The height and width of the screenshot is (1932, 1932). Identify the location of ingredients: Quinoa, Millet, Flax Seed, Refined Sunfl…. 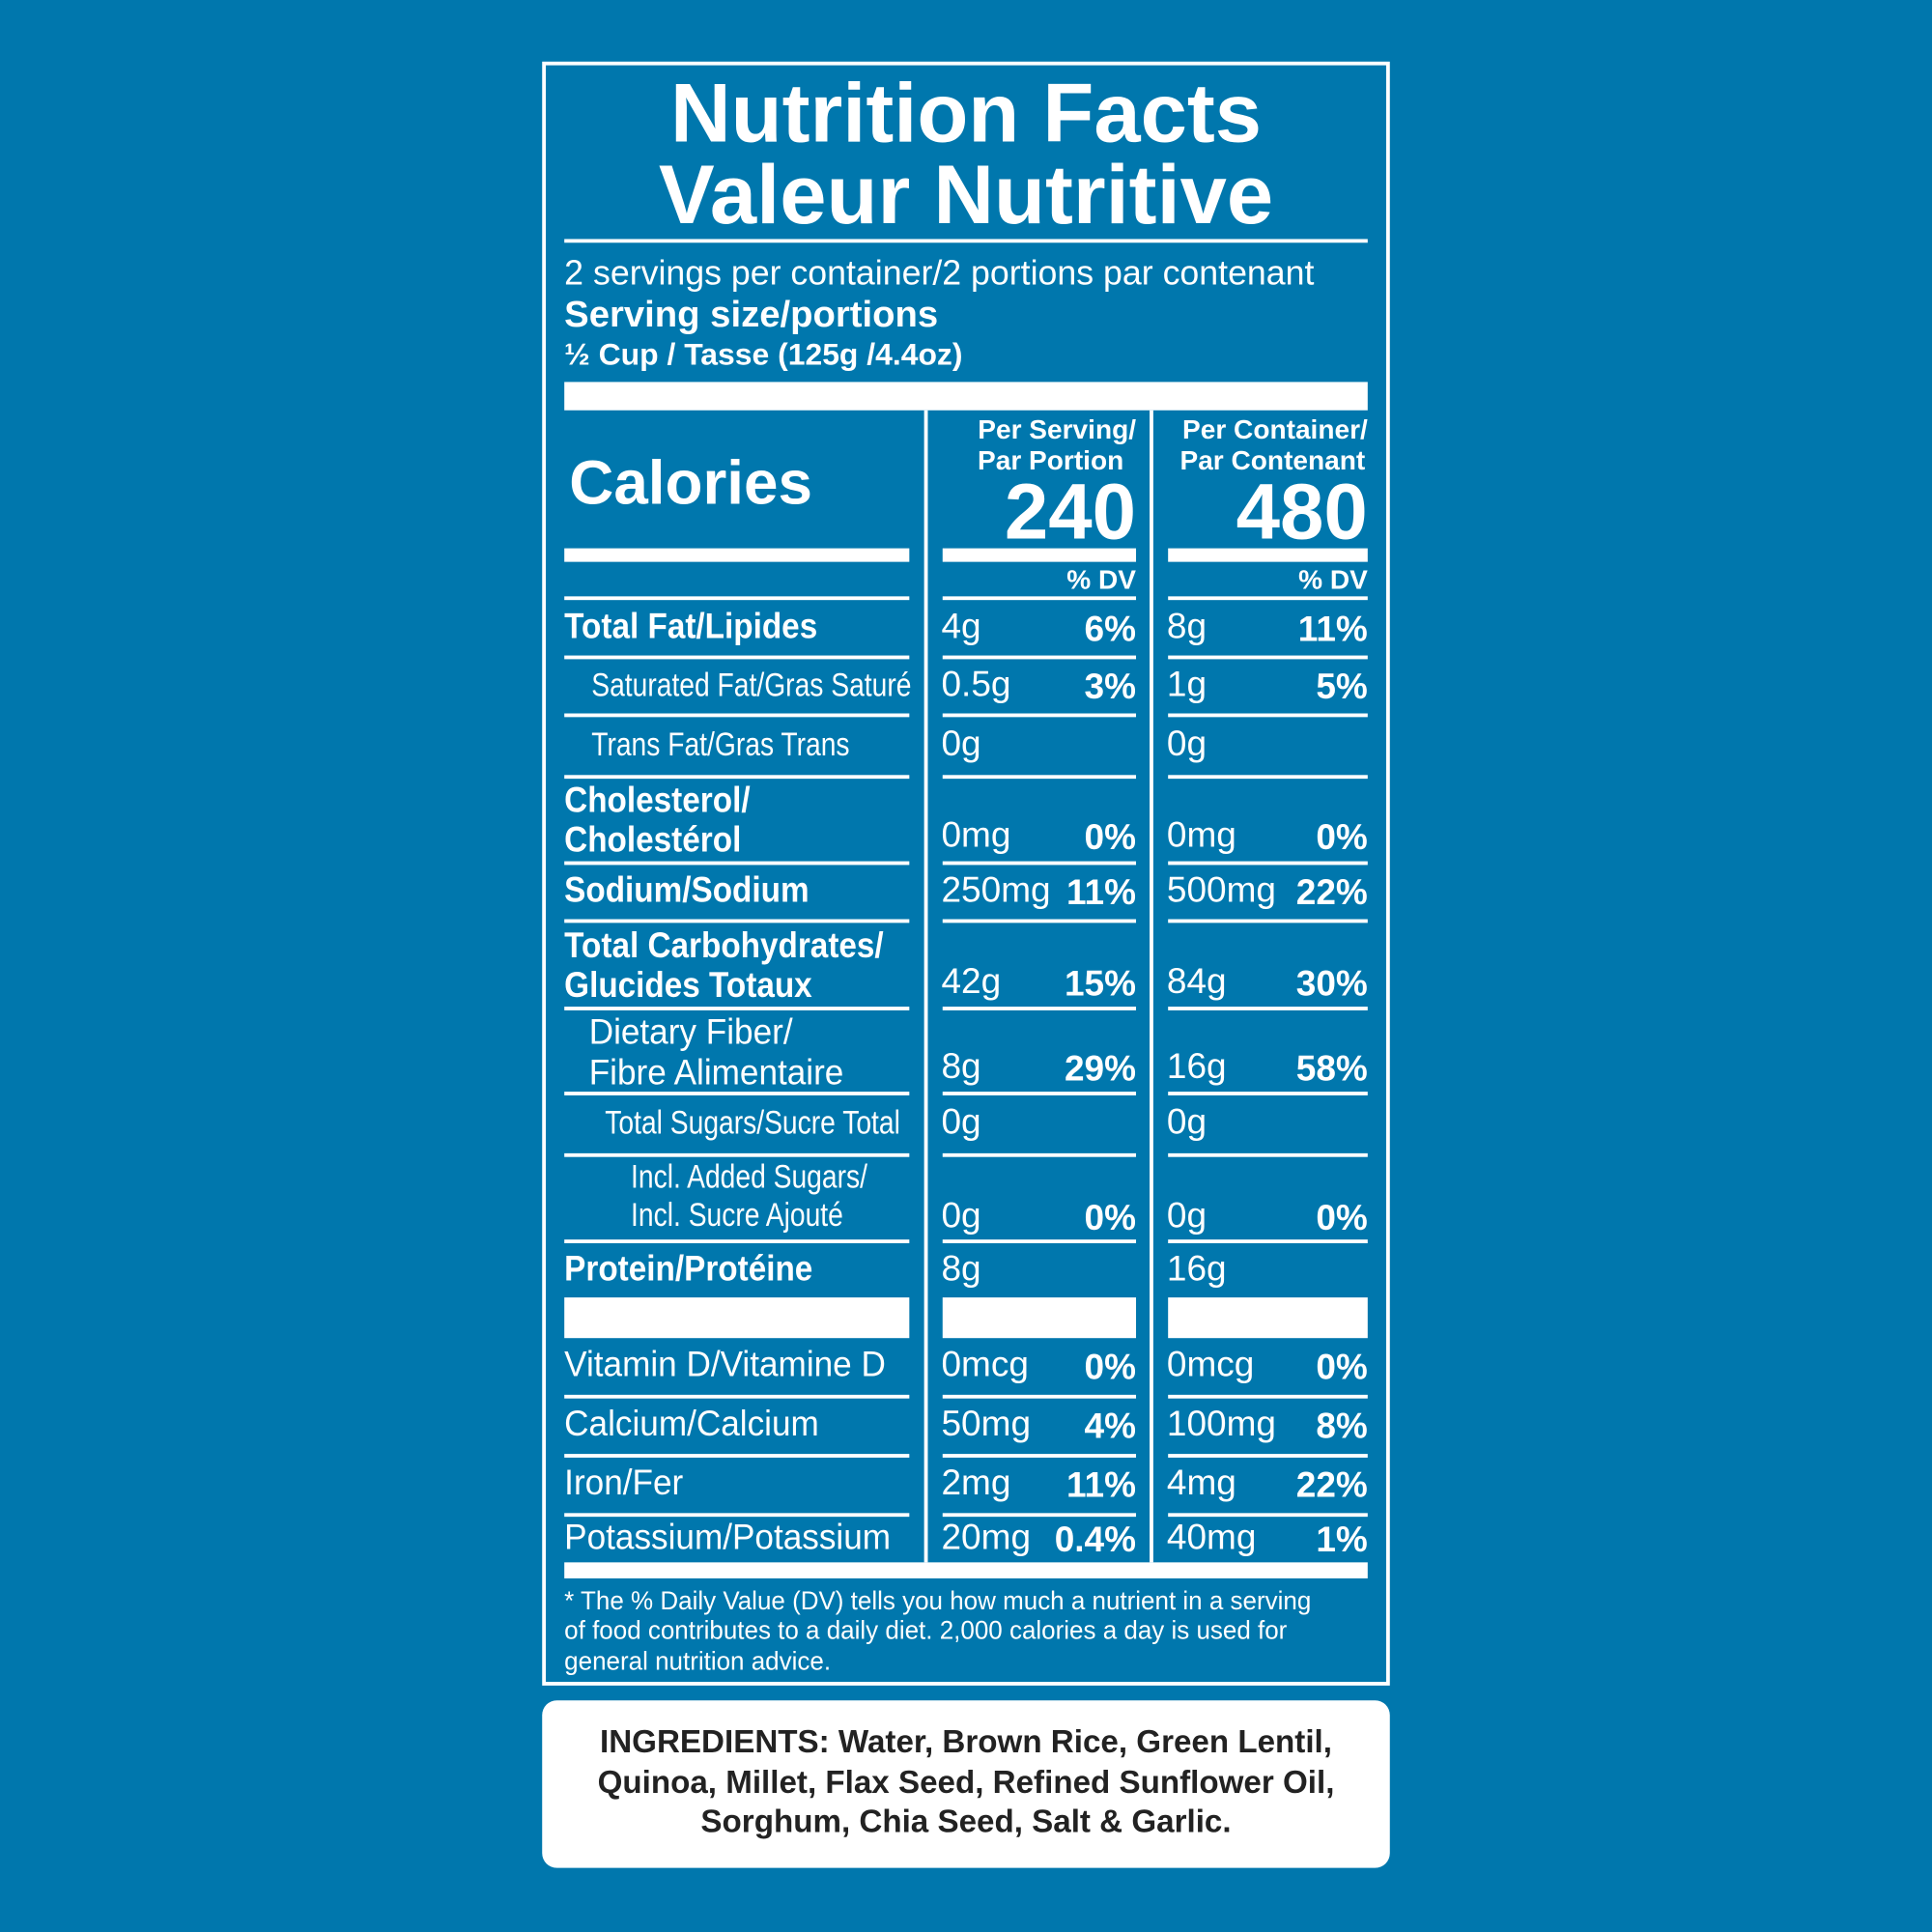
(966, 1782).